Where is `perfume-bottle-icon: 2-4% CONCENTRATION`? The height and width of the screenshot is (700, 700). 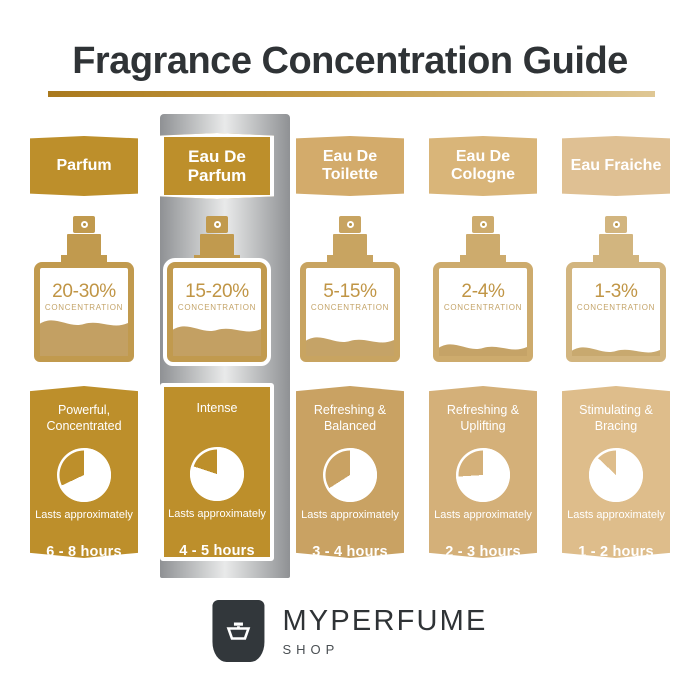
perfume-bottle-icon: 2-4% CONCENTRATION is located at coordinates (483, 290).